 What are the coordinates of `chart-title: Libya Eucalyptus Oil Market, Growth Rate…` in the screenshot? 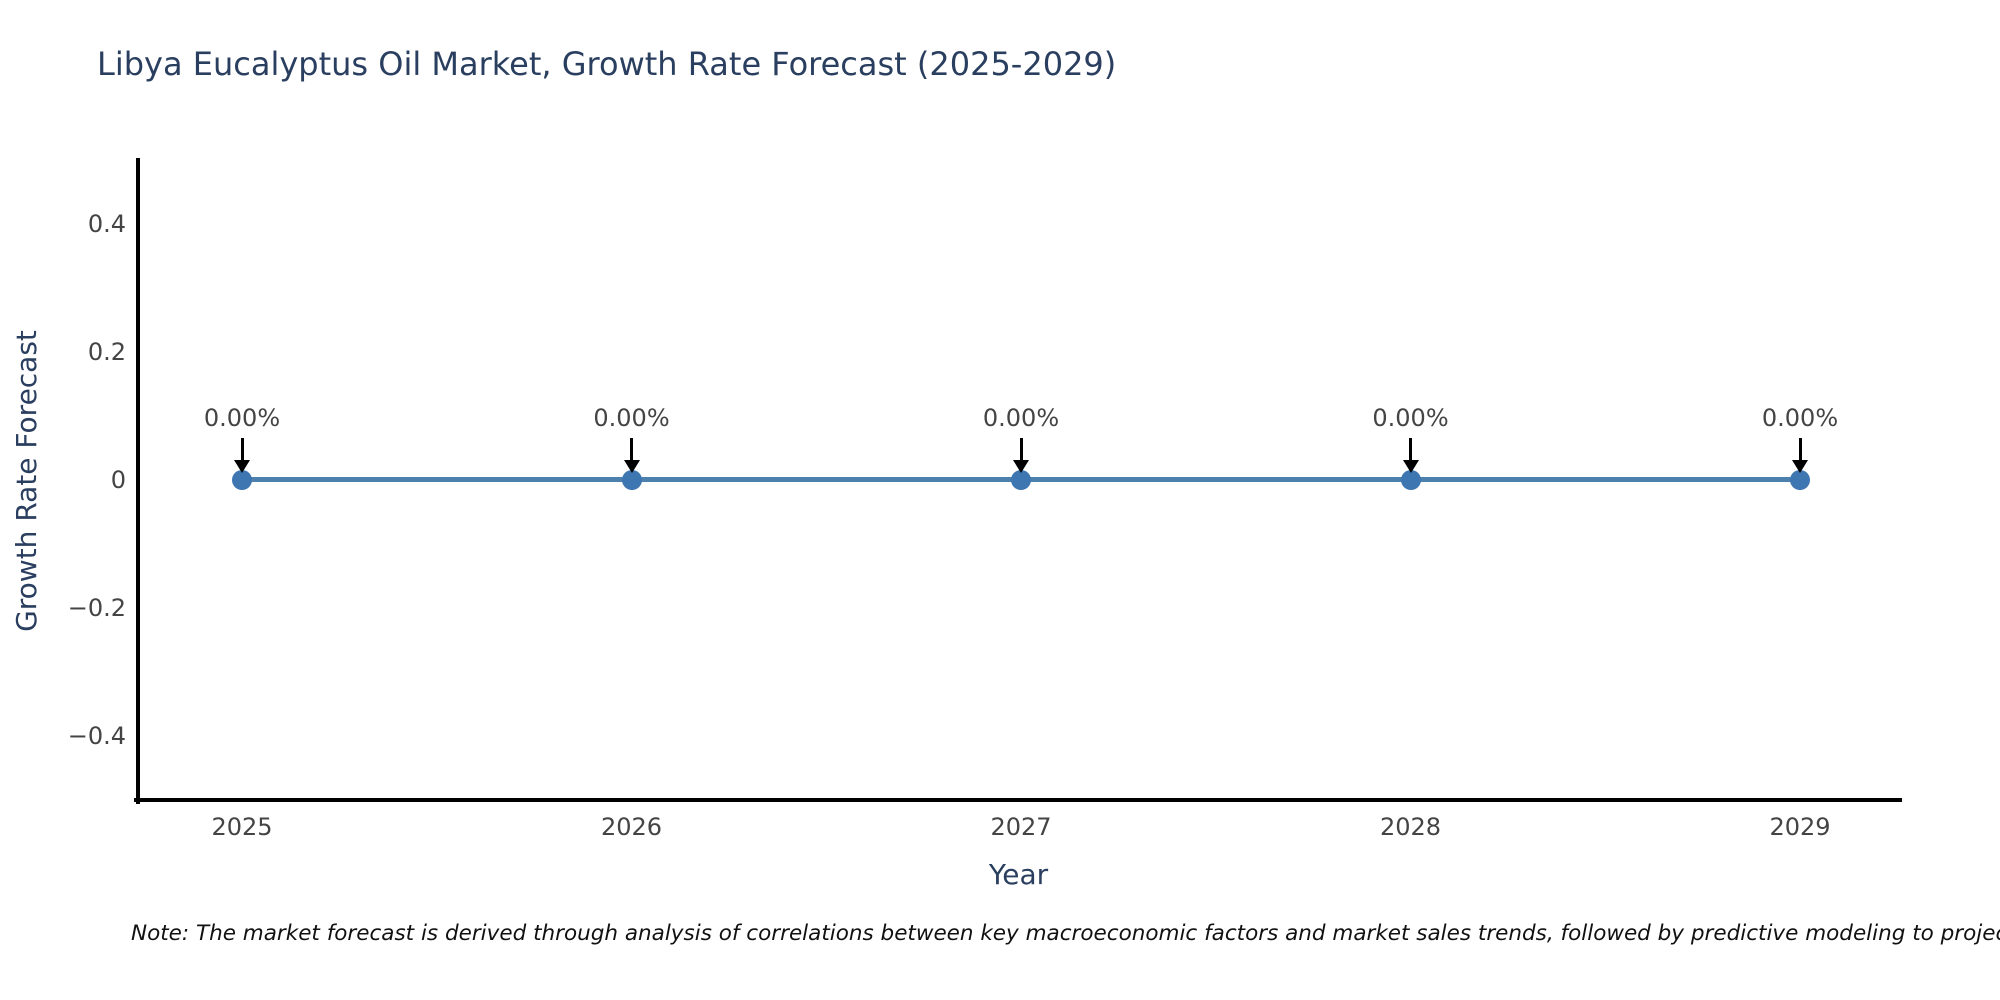 It's located at (607, 64).